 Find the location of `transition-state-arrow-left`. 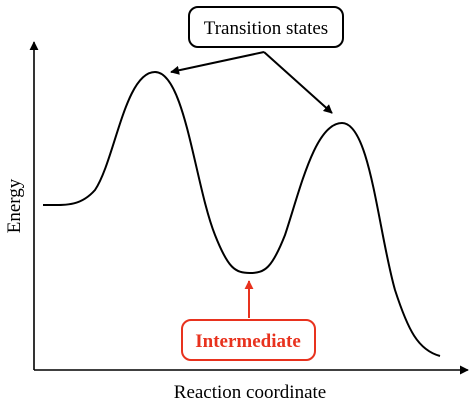

transition-state-arrow-left is located at coordinates (217, 63).